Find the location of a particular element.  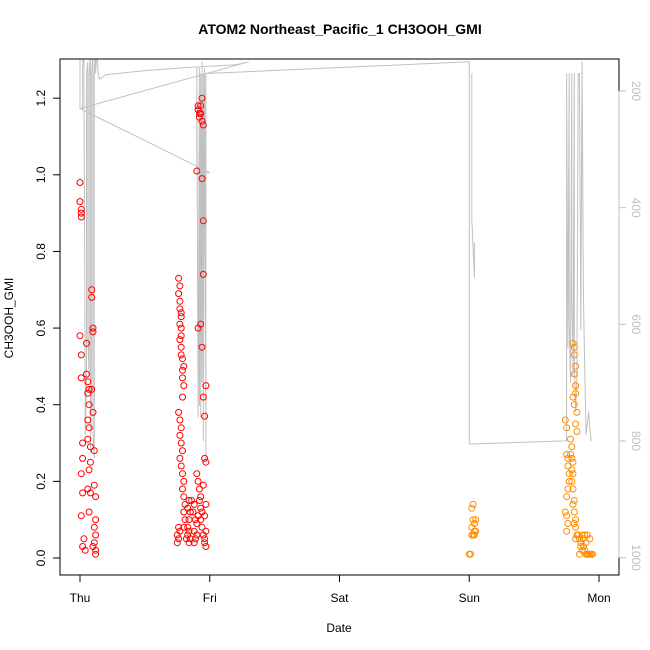

y-tick-label: 1.2 is located at coordinates (41, 98).